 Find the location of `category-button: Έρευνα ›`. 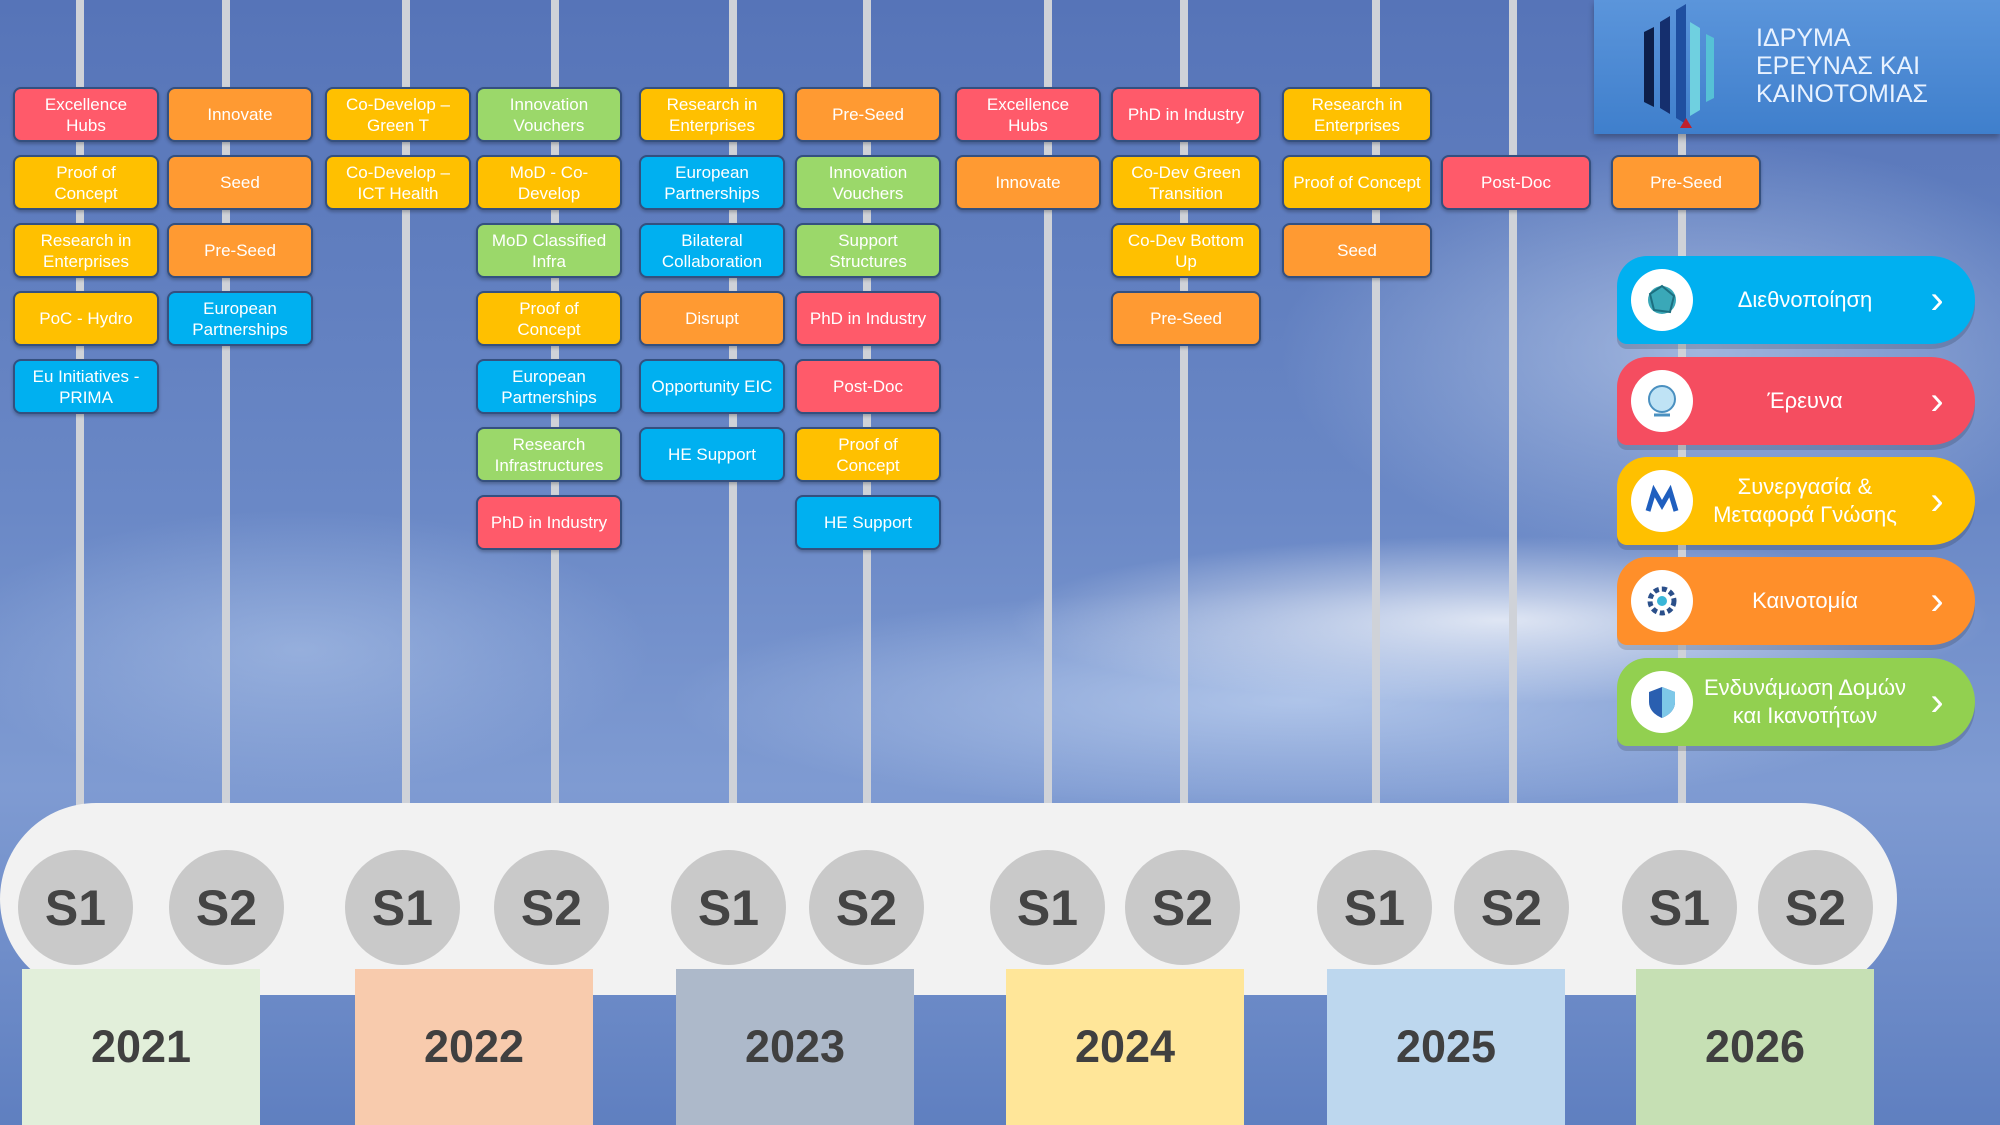

category-button: Έρευνα › is located at coordinates (1796, 401).